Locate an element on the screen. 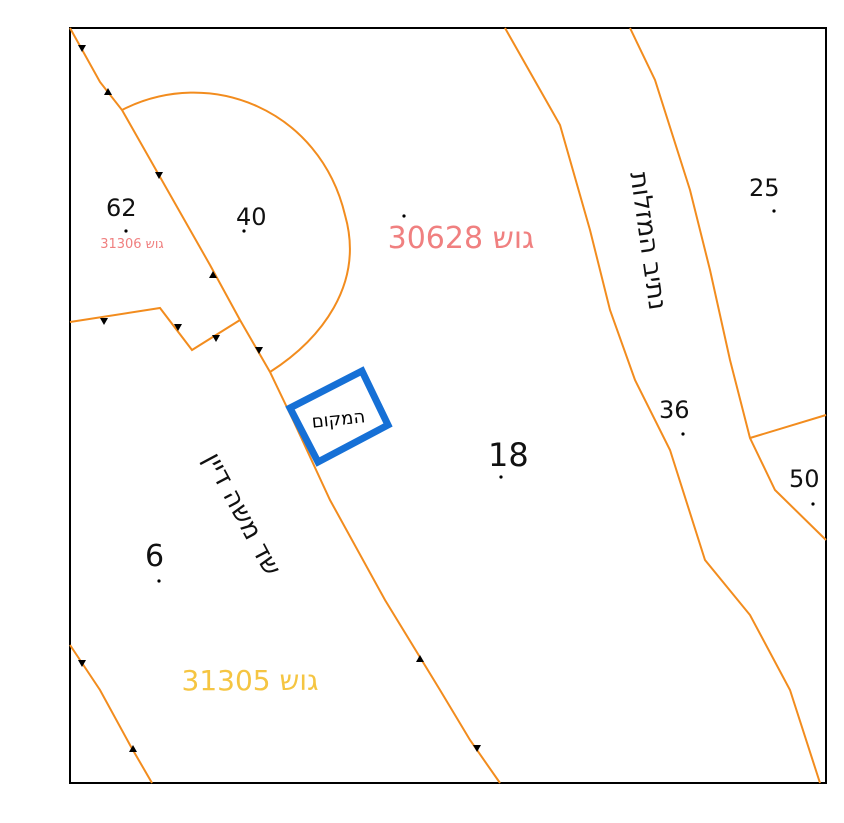 This screenshot has width=844, height=823. parcel-number-36: 36 is located at coordinates (674, 410).